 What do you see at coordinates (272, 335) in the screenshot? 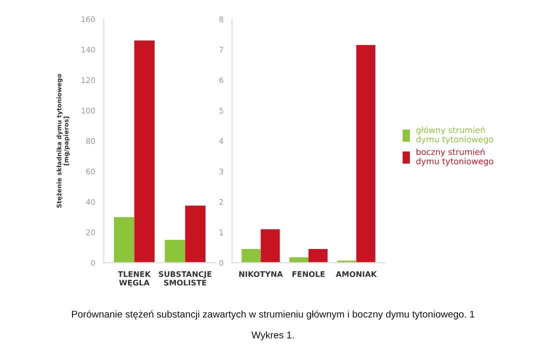
I see `text: Wykres 1.` at bounding box center [272, 335].